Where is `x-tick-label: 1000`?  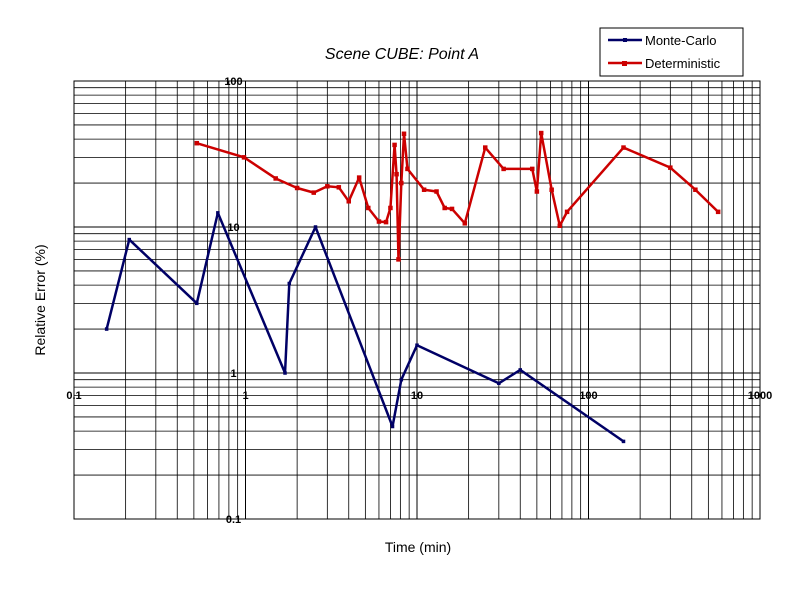
x-tick-label: 1000 is located at coordinates (760, 396).